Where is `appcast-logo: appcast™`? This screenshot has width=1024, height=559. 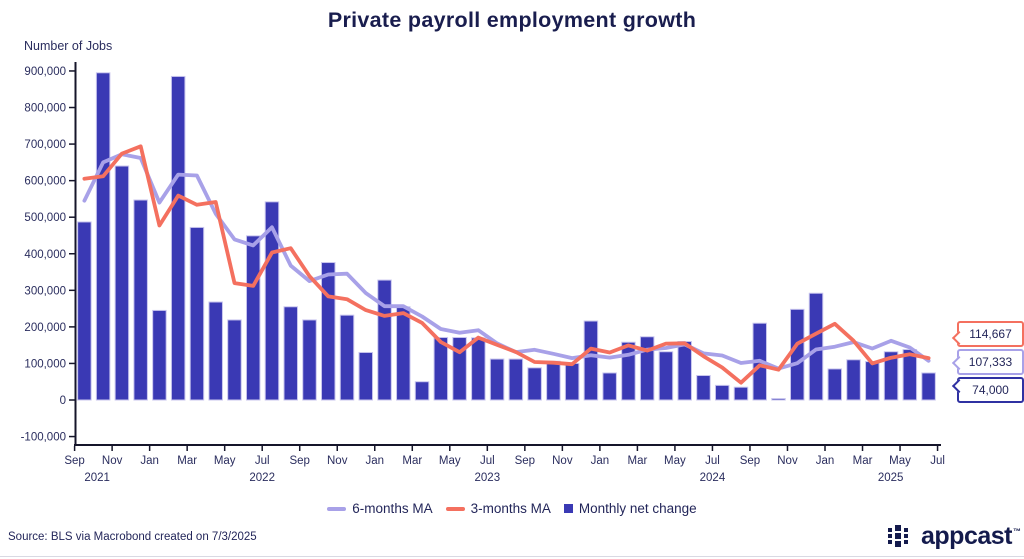
appcast-logo: appcast™ is located at coordinates (954, 535).